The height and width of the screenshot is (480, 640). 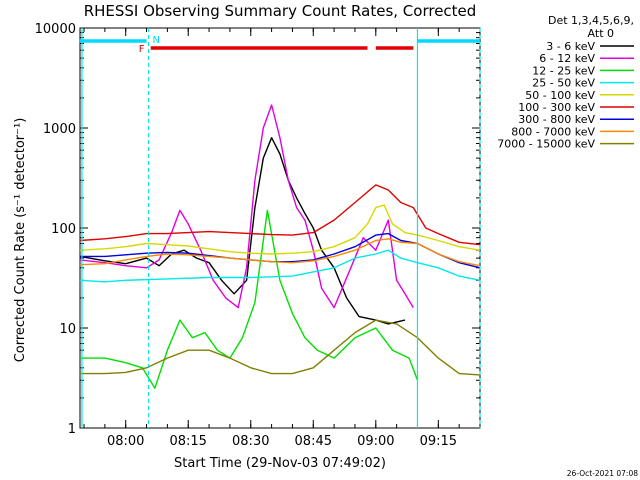 What do you see at coordinates (567, 58) in the screenshot?
I see `legend-label: 6 - 12 keV` at bounding box center [567, 58].